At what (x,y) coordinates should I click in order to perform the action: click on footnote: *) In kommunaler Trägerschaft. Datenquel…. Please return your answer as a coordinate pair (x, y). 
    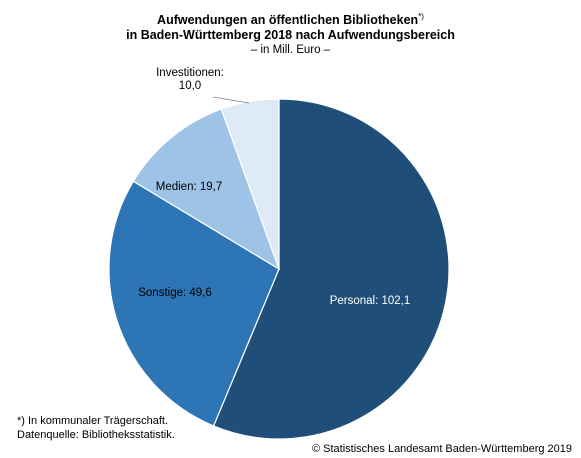
    Looking at the image, I should click on (96, 428).